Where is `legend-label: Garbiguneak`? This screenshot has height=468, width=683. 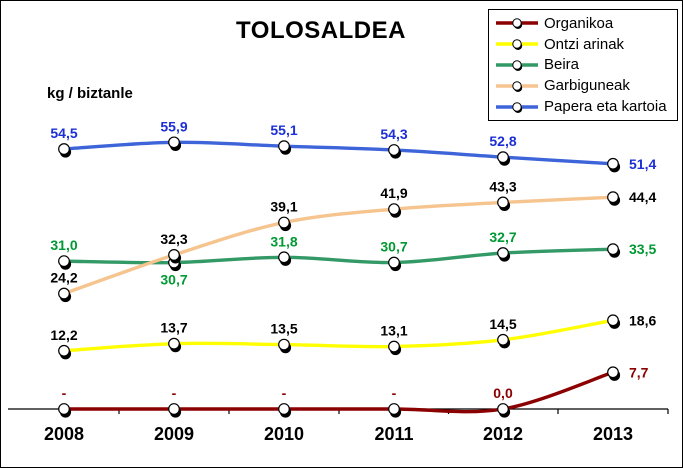 legend-label: Garbiguneak is located at coordinates (587, 86).